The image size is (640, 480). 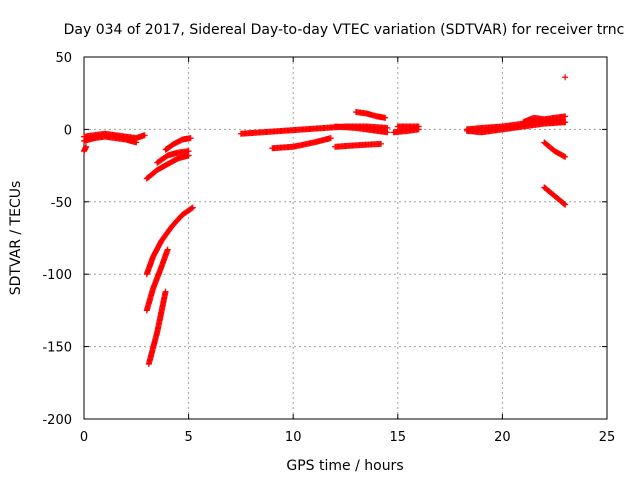 What do you see at coordinates (16, 238) in the screenshot?
I see `y-axis-label: SDTVAR / TECUs` at bounding box center [16, 238].